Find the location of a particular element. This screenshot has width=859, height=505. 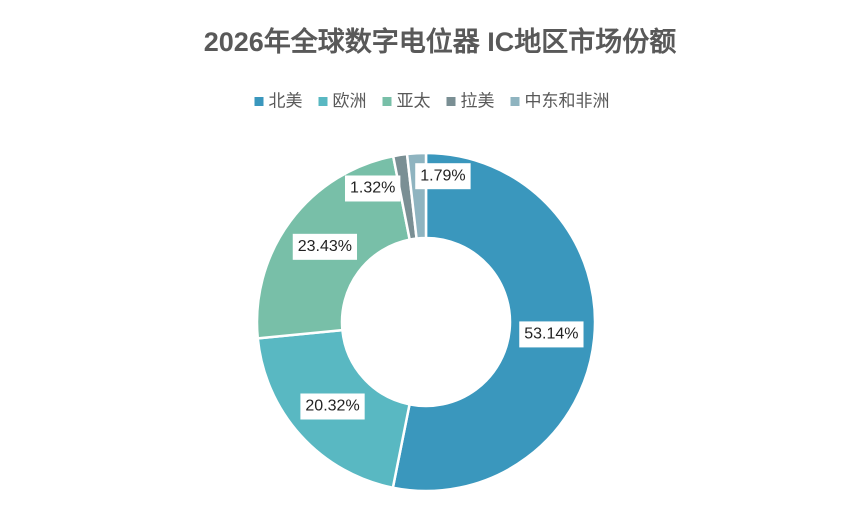

legend-label: 拉美 is located at coordinates (478, 100).